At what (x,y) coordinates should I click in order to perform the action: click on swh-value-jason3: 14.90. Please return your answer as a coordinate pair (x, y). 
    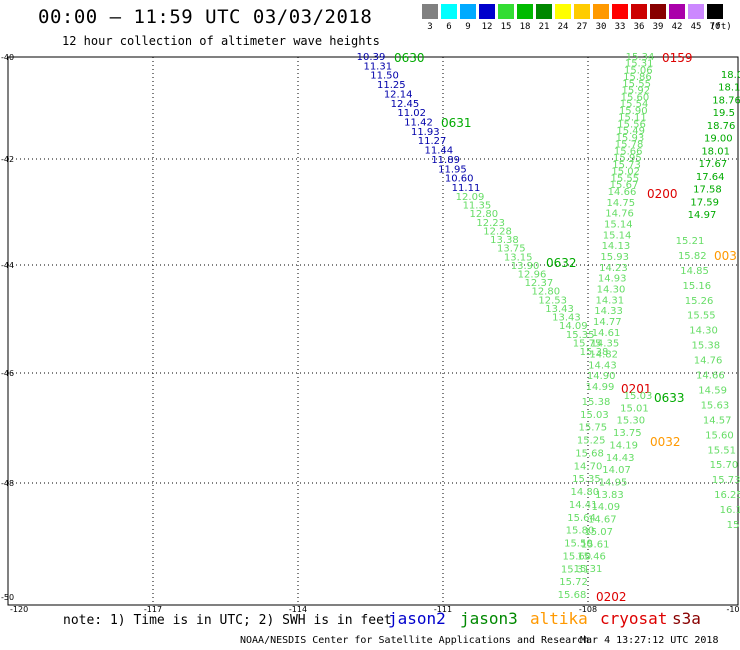
    Looking at the image, I should click on (601, 376).